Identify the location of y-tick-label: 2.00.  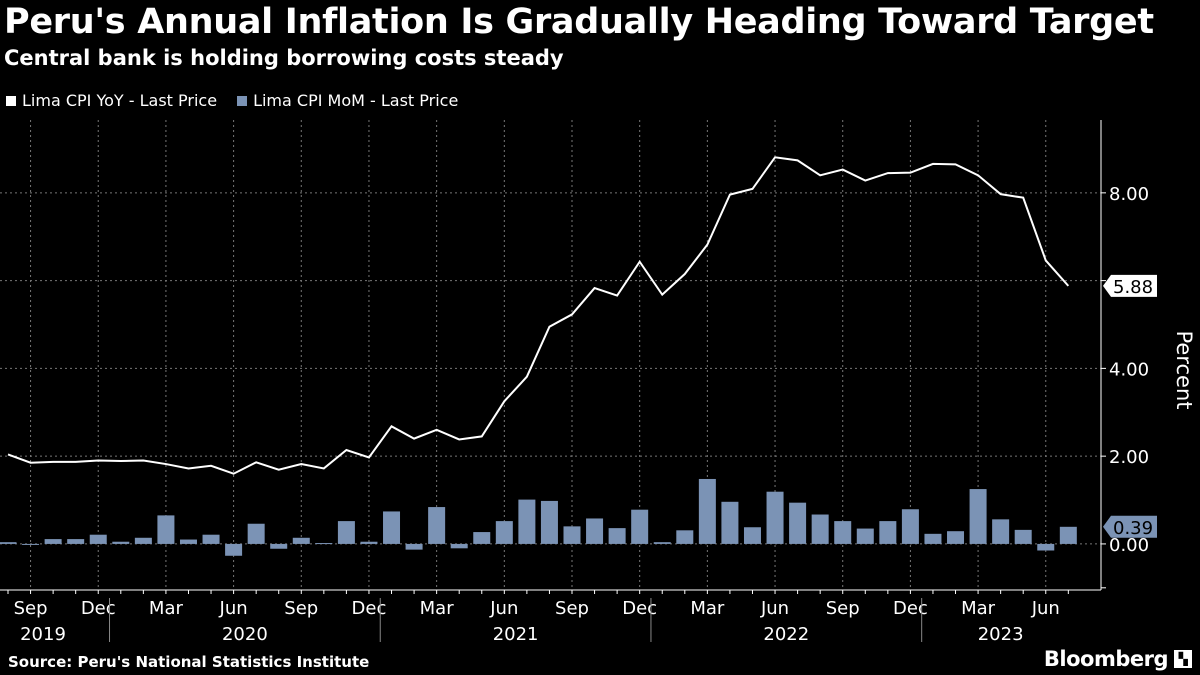
(1129, 457).